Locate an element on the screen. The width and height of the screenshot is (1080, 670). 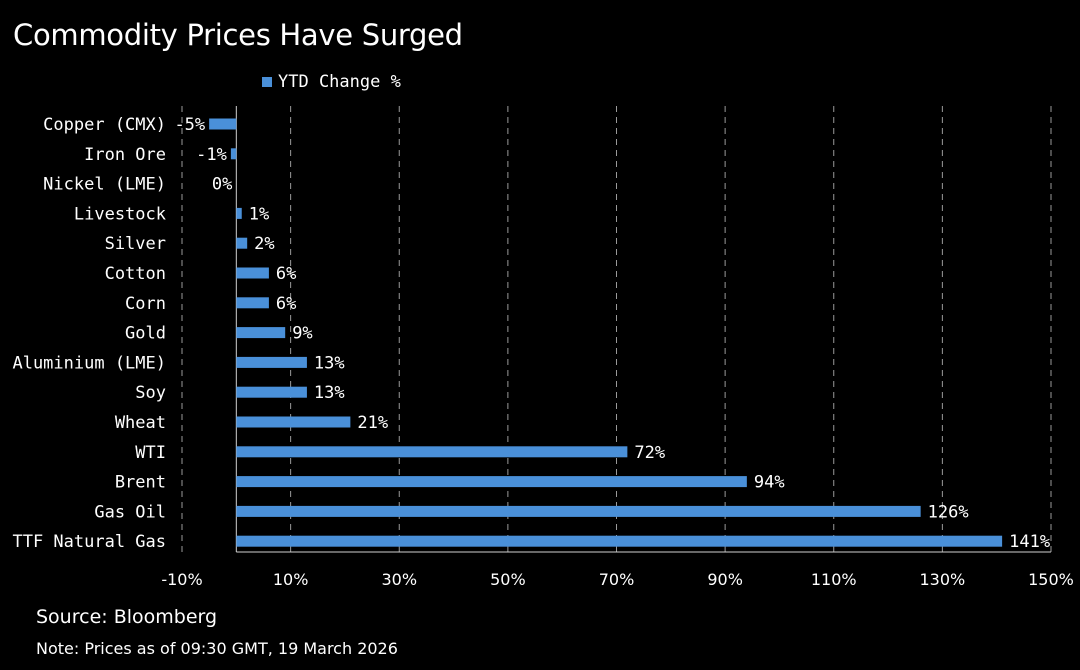
x-tick-label: 110% is located at coordinates (834, 579).